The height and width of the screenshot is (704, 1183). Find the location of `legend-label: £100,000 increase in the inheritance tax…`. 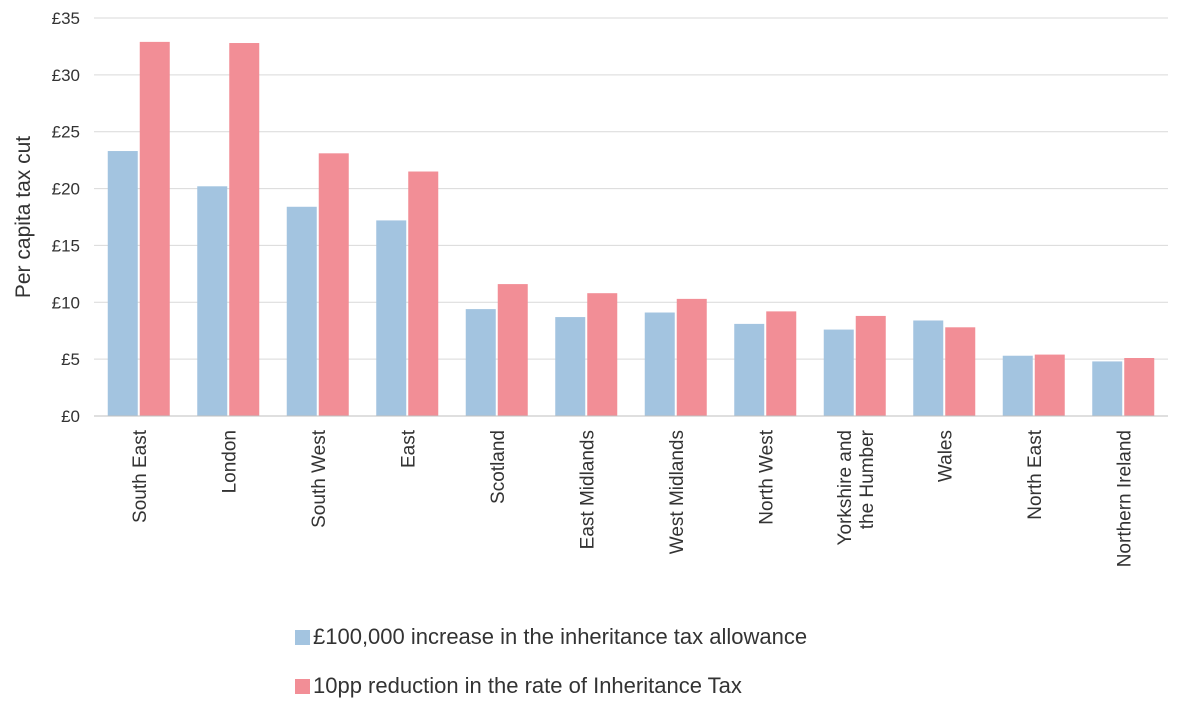

legend-label: £100,000 increase in the inheritance tax… is located at coordinates (560, 636).